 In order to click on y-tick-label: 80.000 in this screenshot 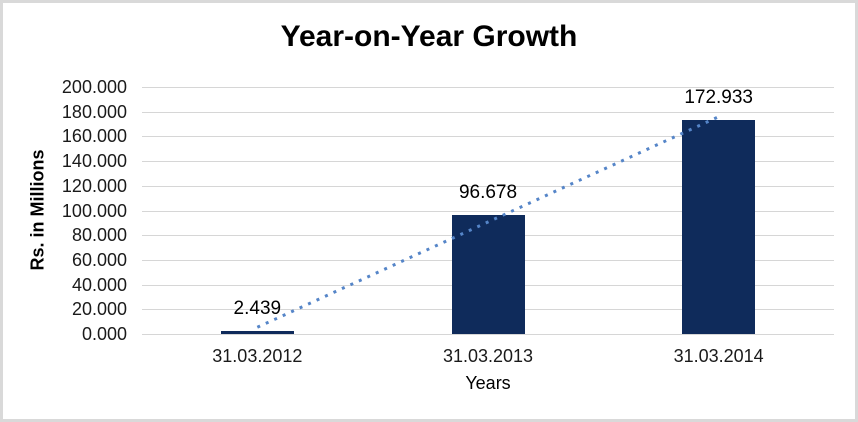, I will do `click(99, 235)`.